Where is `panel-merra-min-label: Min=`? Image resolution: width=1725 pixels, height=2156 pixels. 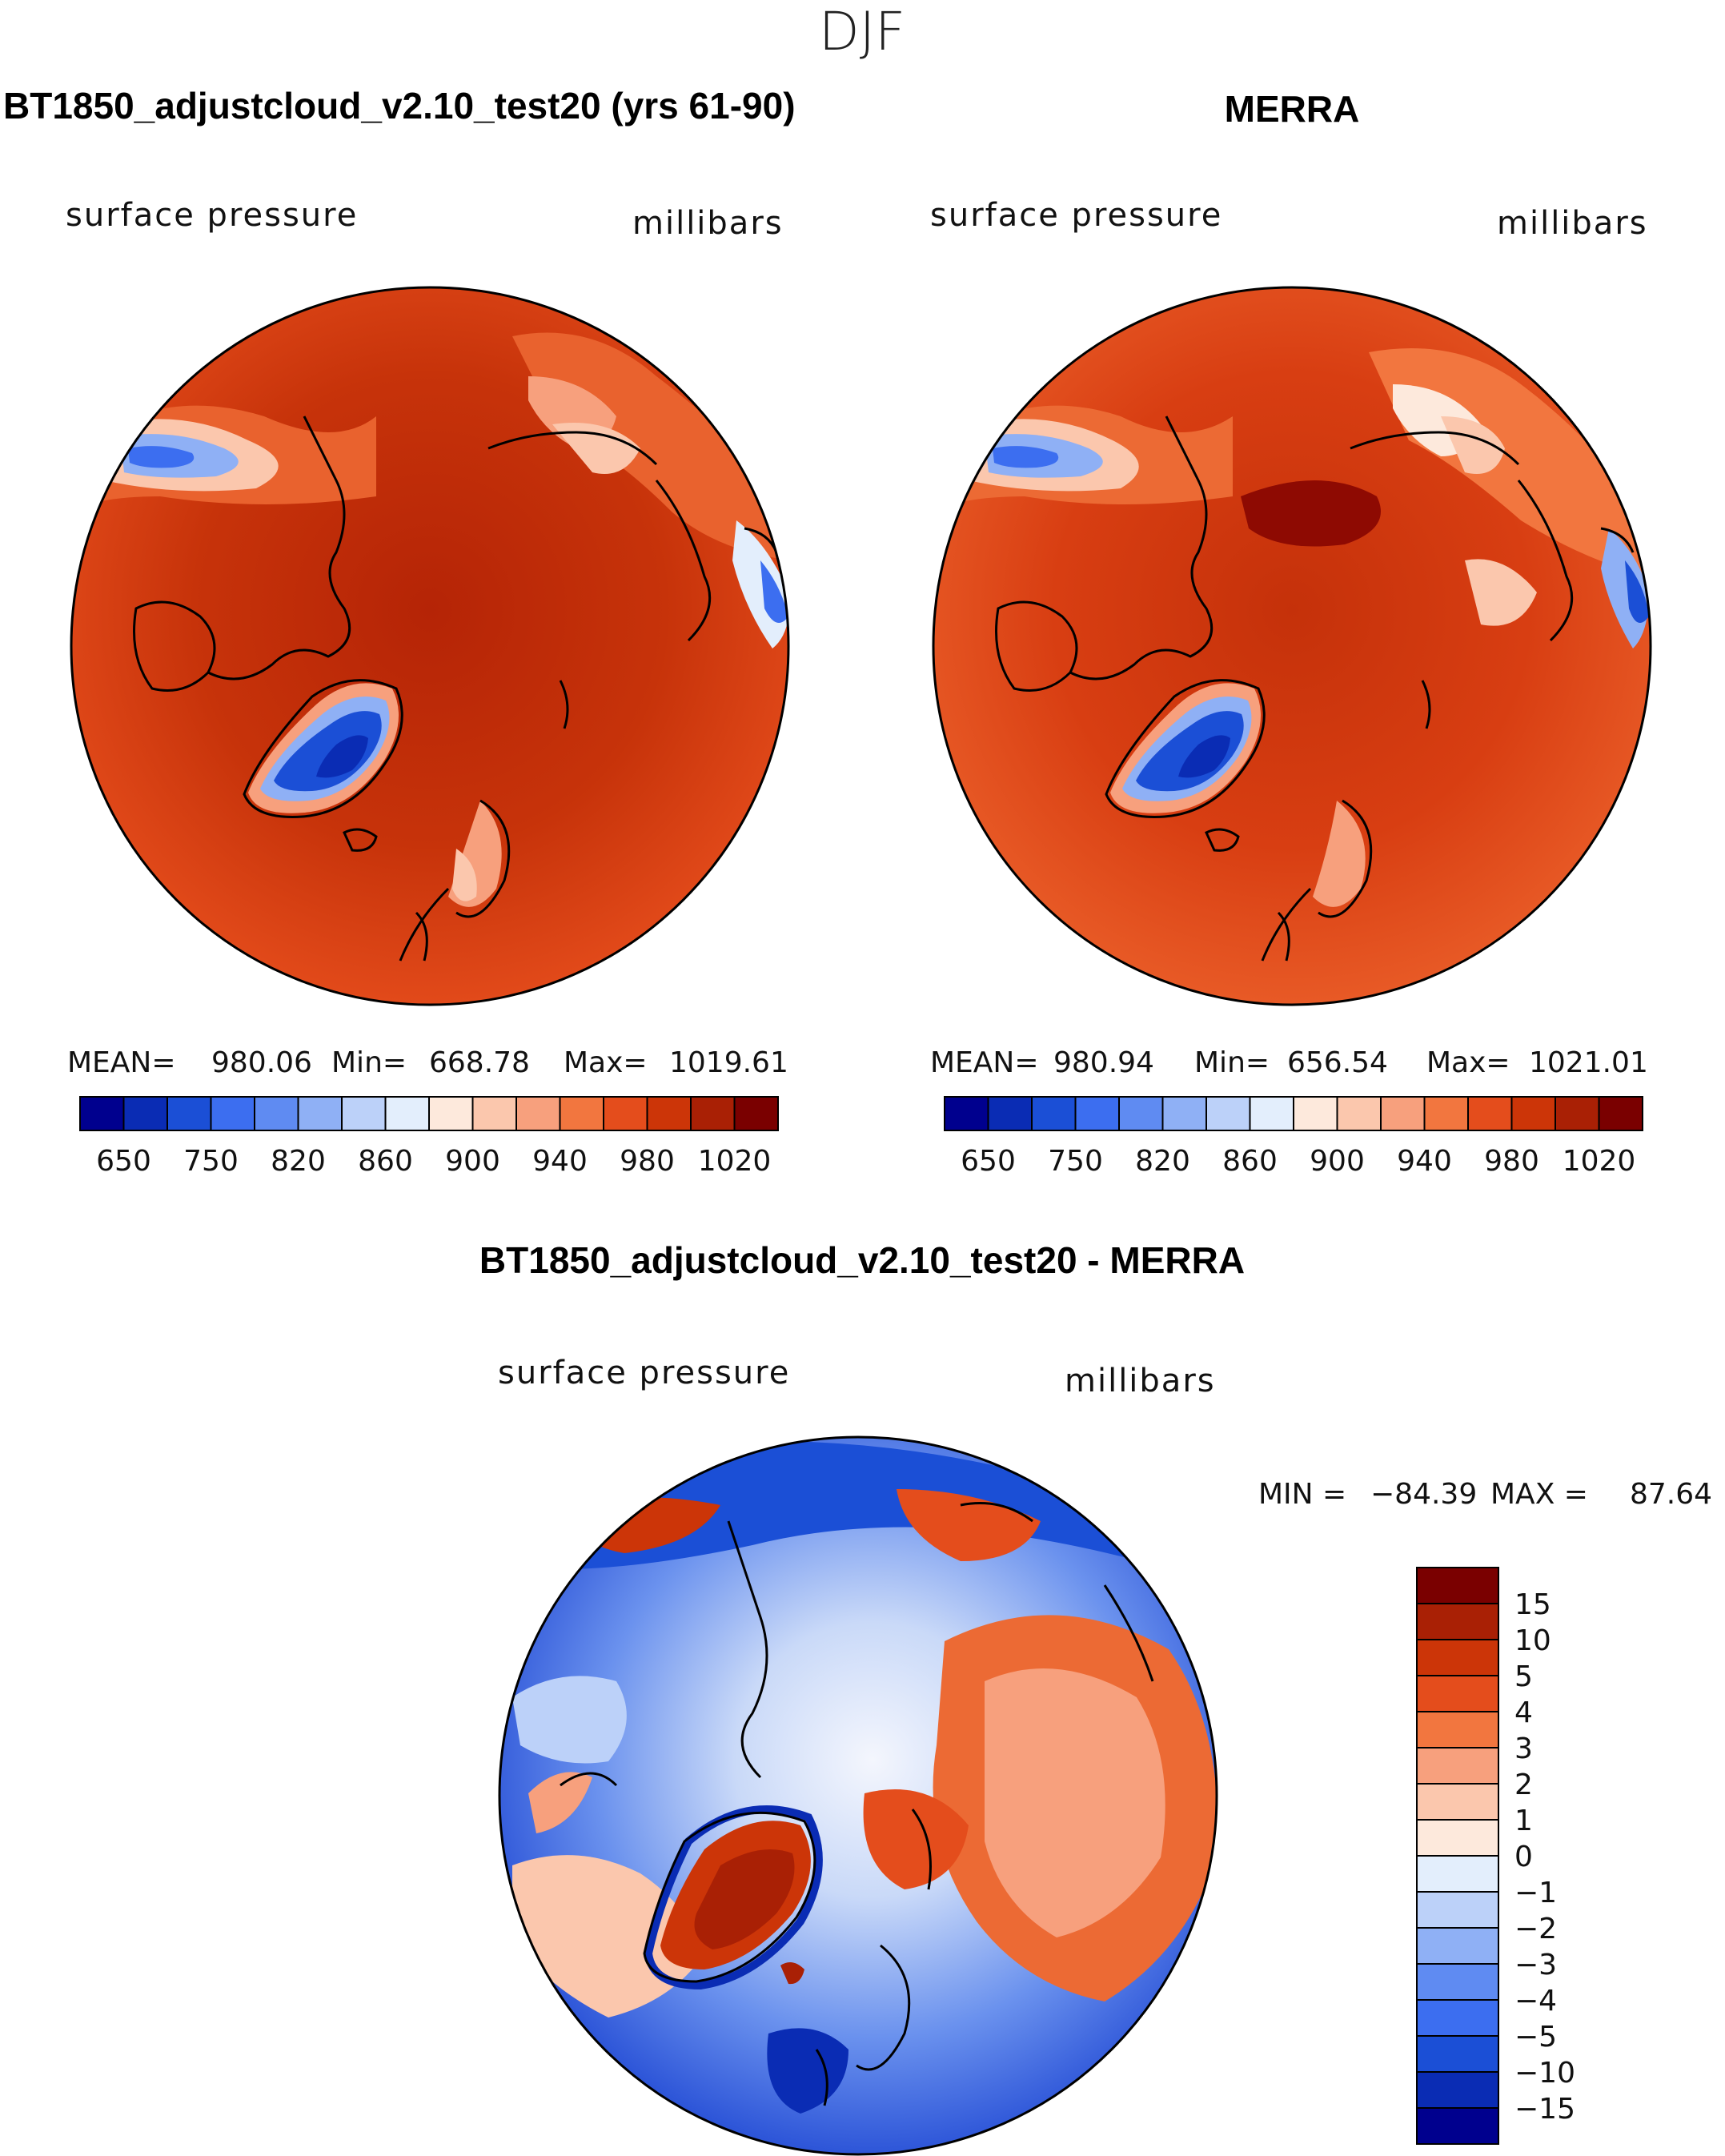
panel-merra-min-label: Min= is located at coordinates (1232, 1062).